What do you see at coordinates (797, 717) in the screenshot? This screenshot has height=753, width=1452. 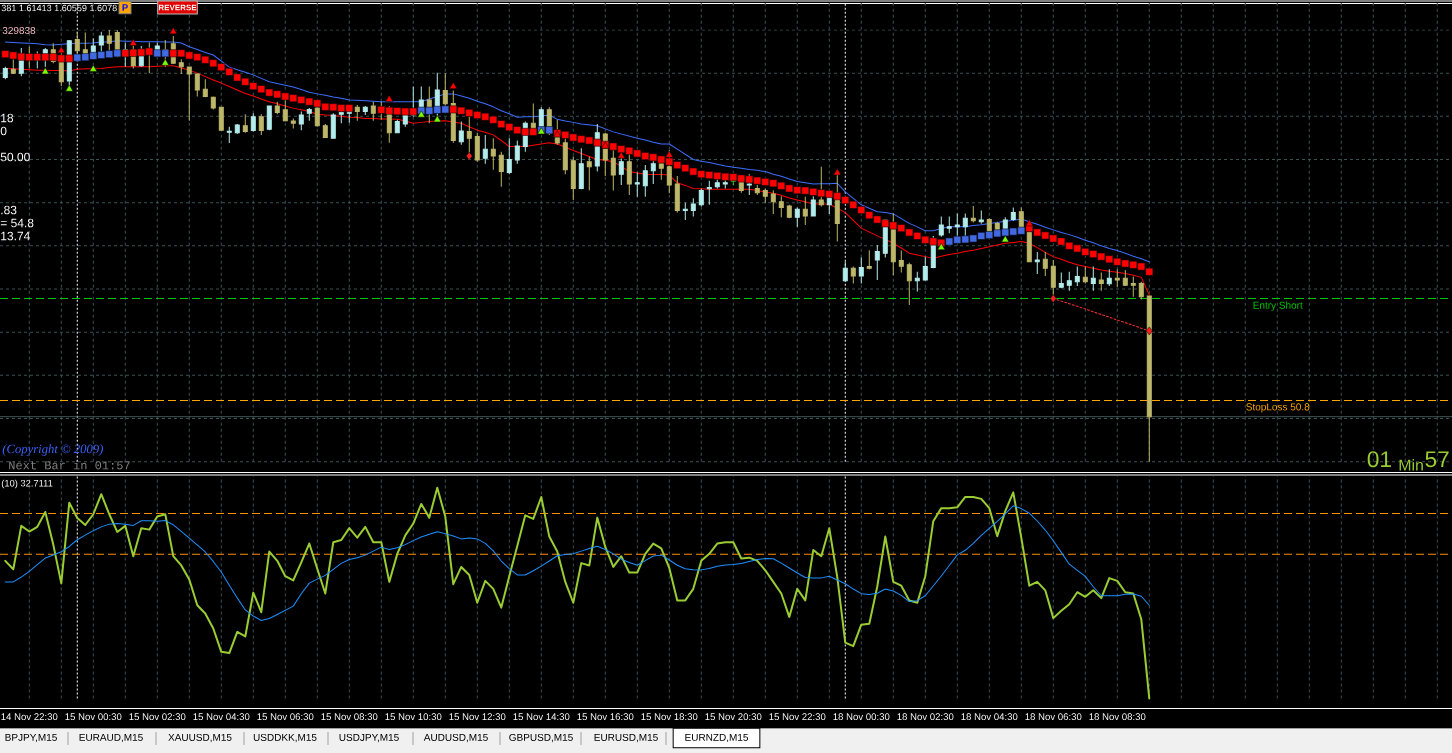 I see `x-tick-label: 15 Nov 22:30` at bounding box center [797, 717].